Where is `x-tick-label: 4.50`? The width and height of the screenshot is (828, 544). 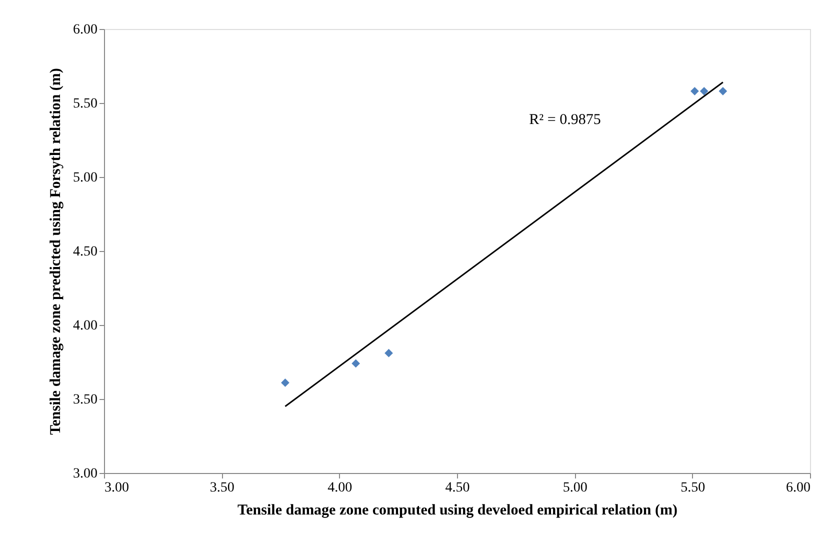
x-tick-label: 4.50 is located at coordinates (457, 488).